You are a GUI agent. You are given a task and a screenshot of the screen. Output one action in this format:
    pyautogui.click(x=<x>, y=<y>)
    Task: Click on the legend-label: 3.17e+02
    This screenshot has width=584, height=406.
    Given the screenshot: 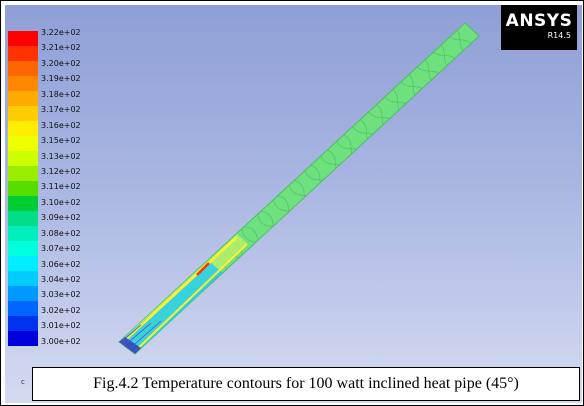 What is the action you would take?
    pyautogui.click(x=61, y=110)
    